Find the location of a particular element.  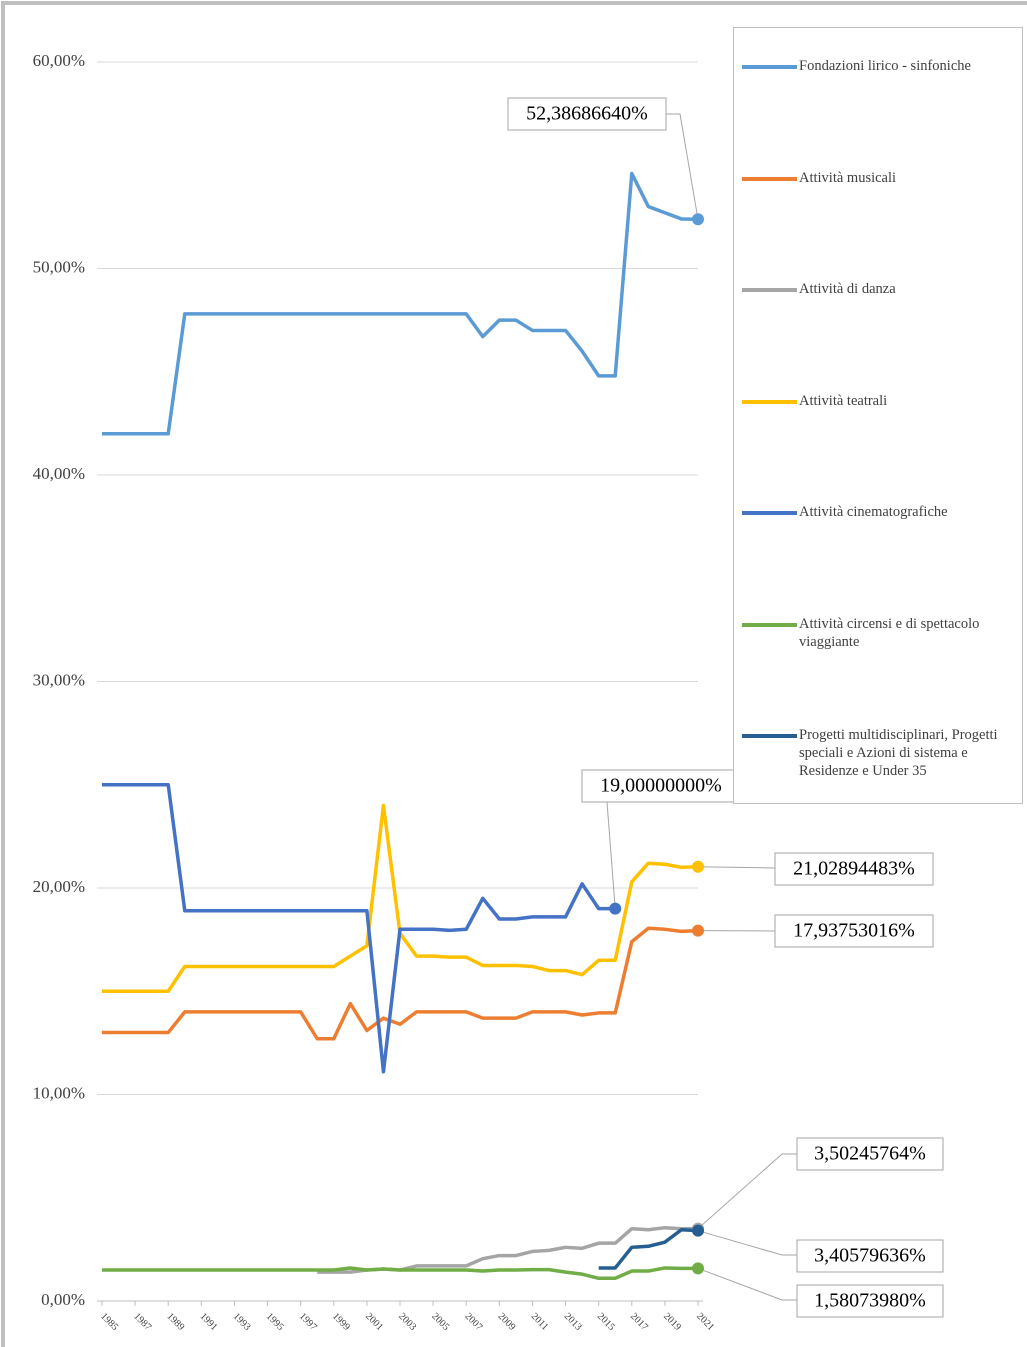

x-tick-label: 2003 is located at coordinates (407, 1322).